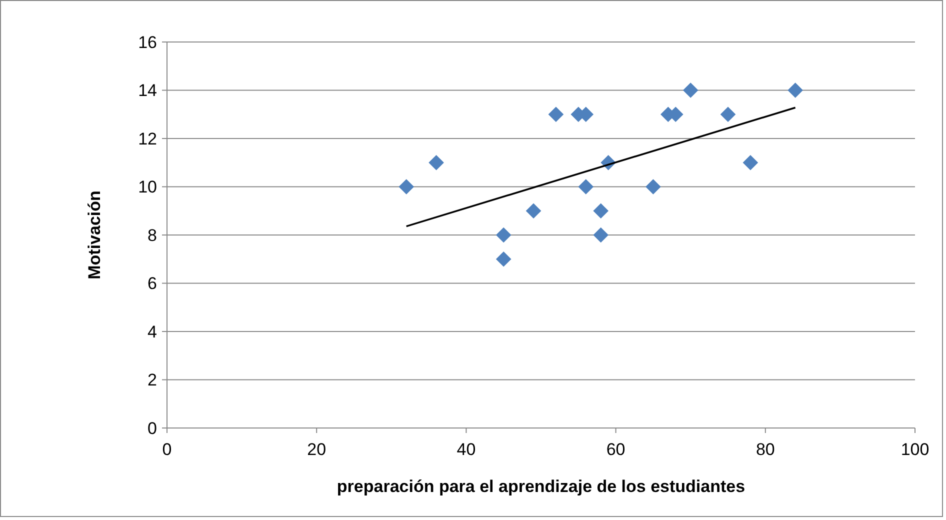 The width and height of the screenshot is (946, 520). I want to click on y-tick-label: 16, so click(147, 42).